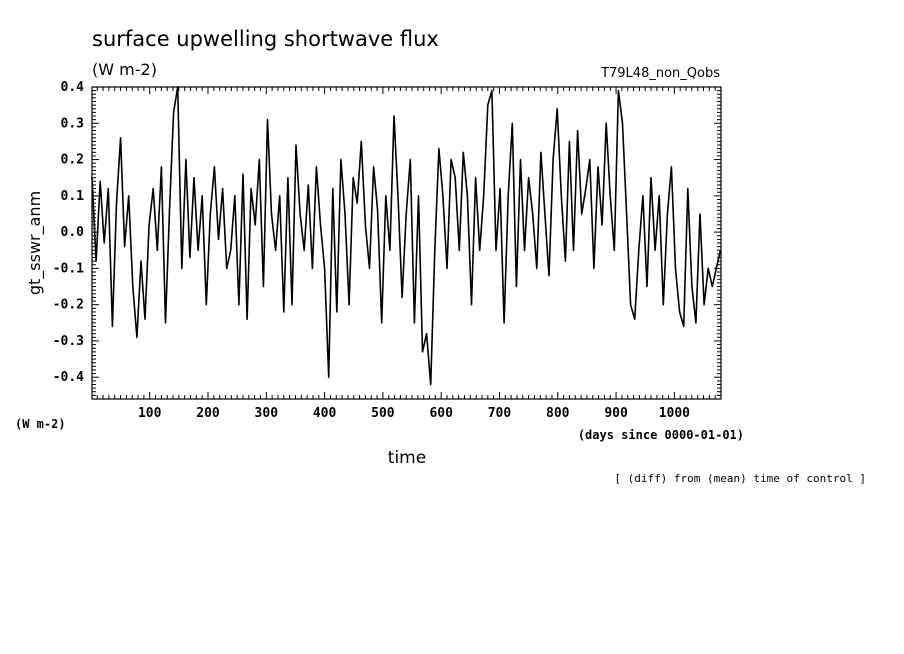 The width and height of the screenshot is (904, 654). What do you see at coordinates (660, 73) in the screenshot?
I see `run-label: T79L48_non_Qobs` at bounding box center [660, 73].